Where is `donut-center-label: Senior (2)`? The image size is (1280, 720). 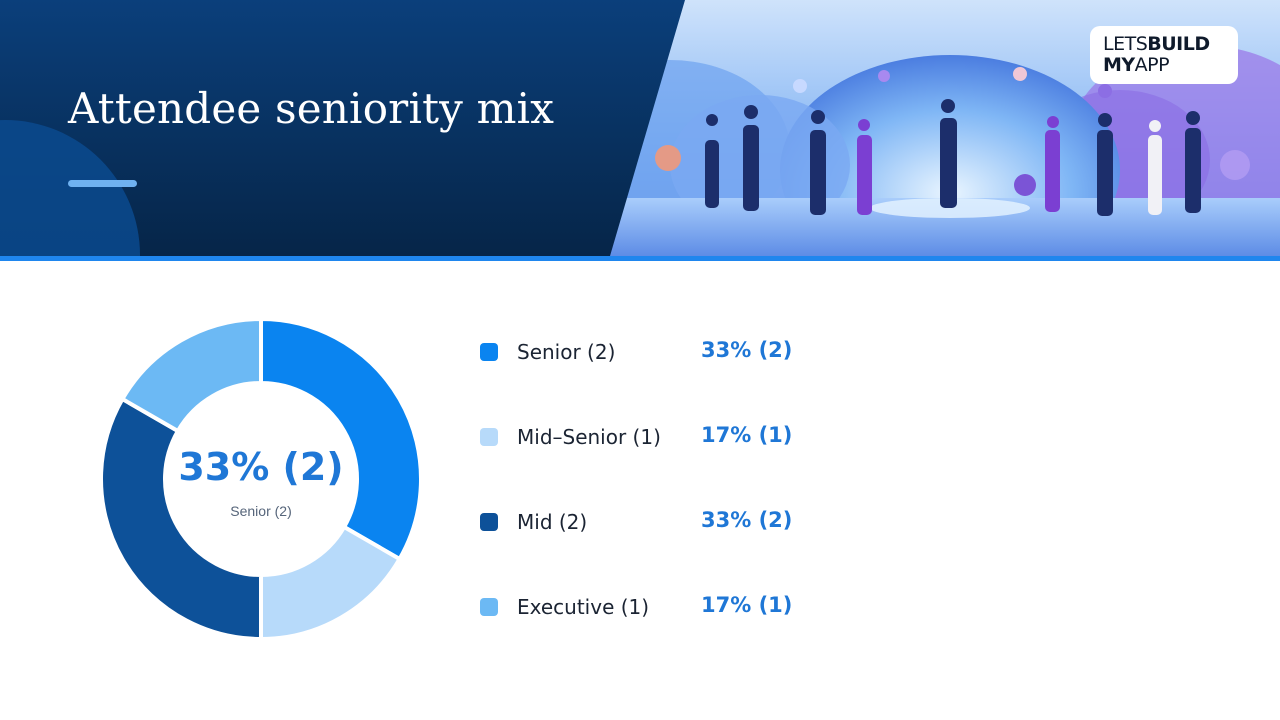
donut-center-label: Senior (2) is located at coordinates (261, 511).